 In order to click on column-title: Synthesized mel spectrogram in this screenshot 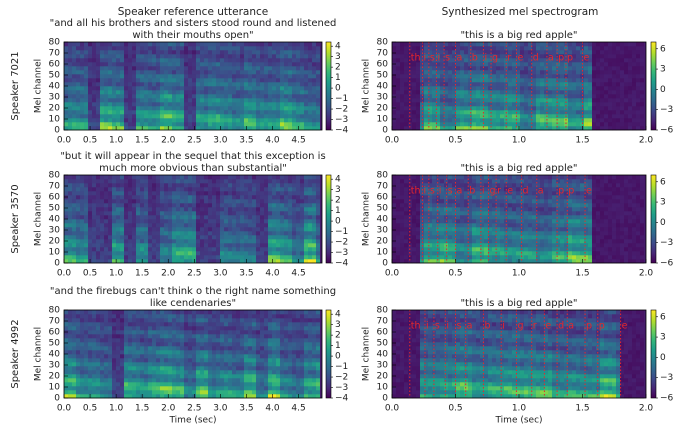, I will do `click(520, 12)`.